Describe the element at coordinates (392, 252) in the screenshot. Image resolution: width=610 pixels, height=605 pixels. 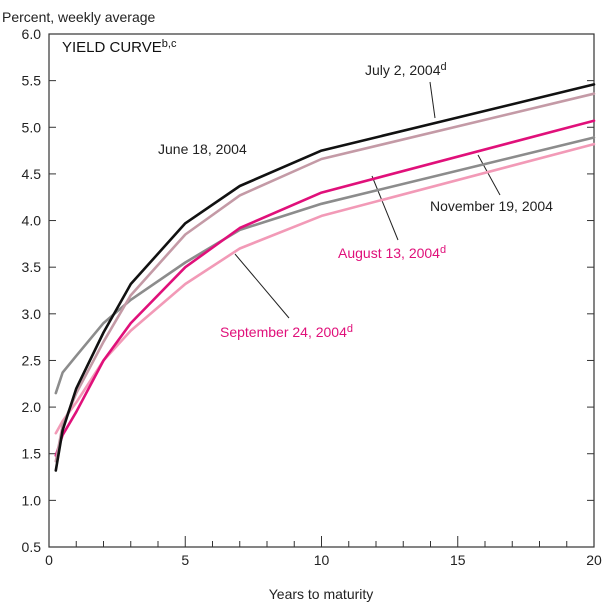
I see `series-label-august-13-2004: August 13, 2004d` at that location.